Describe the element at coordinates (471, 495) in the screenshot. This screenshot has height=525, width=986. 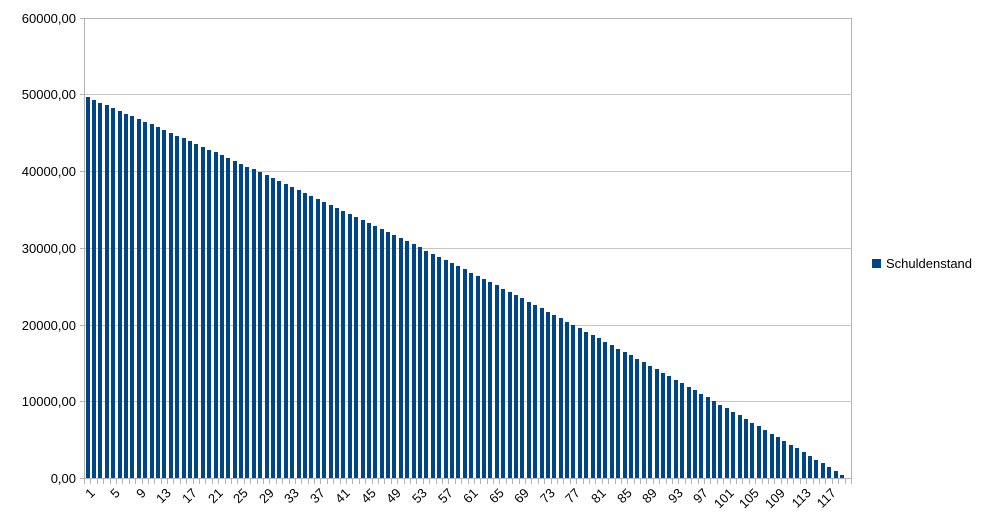
I see `x-axis-label: 61` at that location.